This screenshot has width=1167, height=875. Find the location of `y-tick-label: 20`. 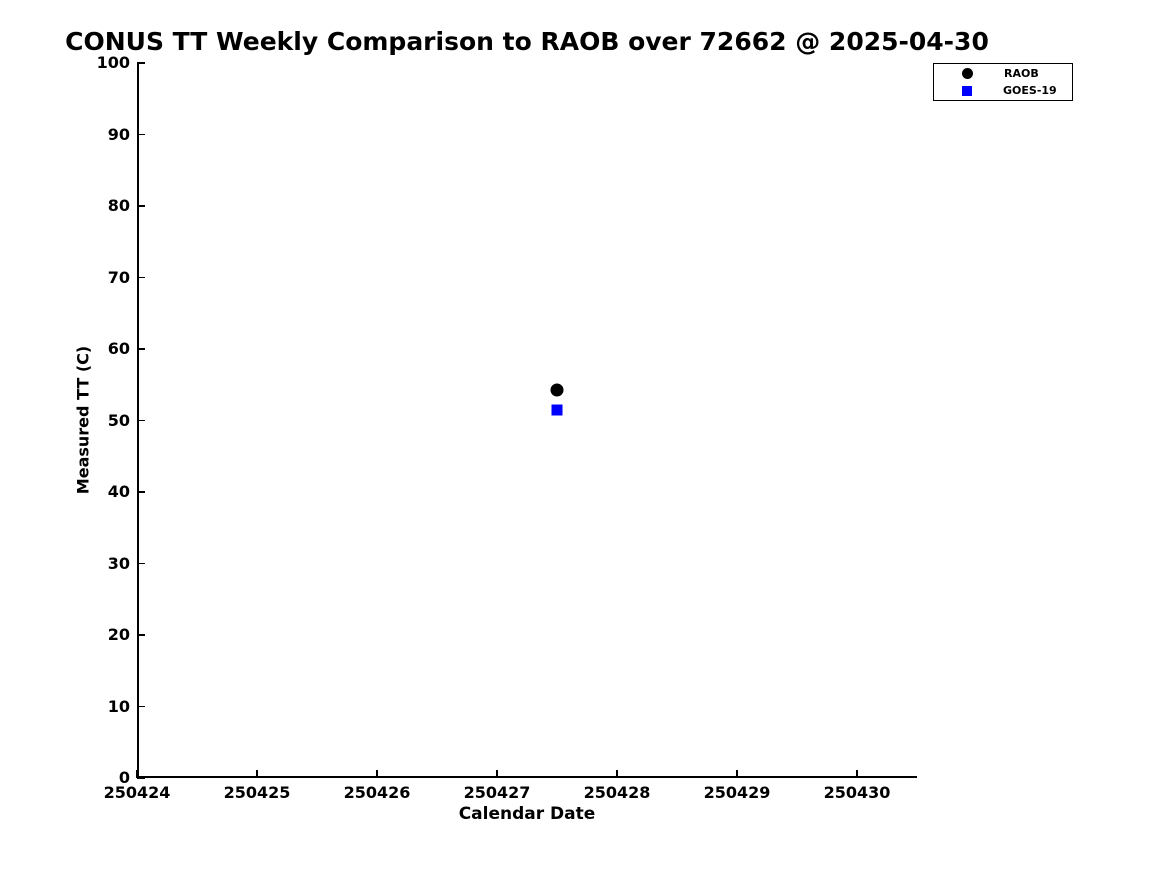

y-tick-label: 20 is located at coordinates (118, 634).